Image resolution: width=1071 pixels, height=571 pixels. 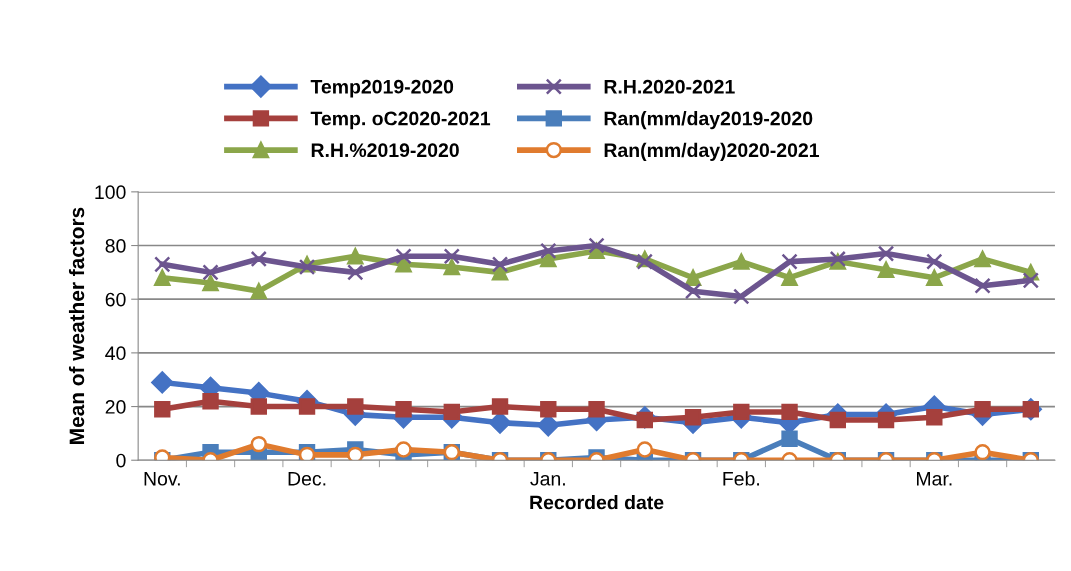 I want to click on legend-label: R.H.2020-2021, so click(x=669, y=86).